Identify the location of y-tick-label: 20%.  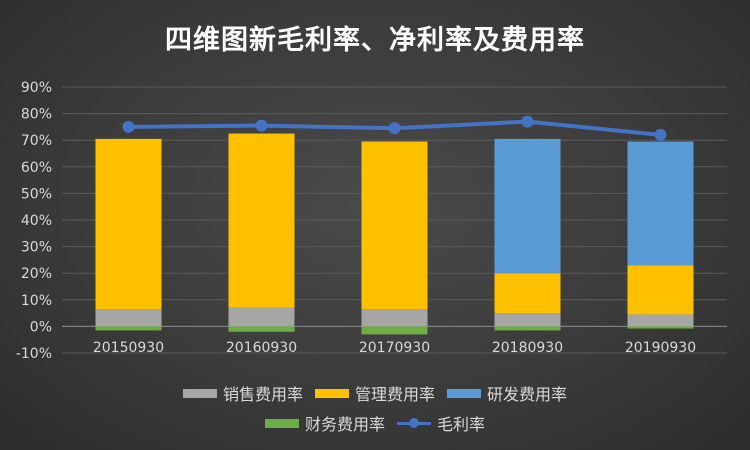
(36, 274).